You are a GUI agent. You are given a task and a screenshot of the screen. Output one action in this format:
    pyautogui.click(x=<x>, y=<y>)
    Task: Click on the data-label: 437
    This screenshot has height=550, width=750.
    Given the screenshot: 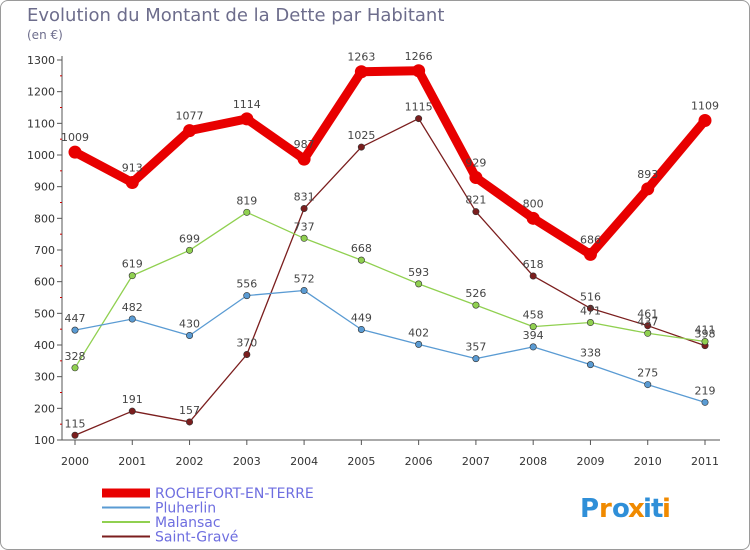 What is the action you would take?
    pyautogui.click(x=647, y=321)
    